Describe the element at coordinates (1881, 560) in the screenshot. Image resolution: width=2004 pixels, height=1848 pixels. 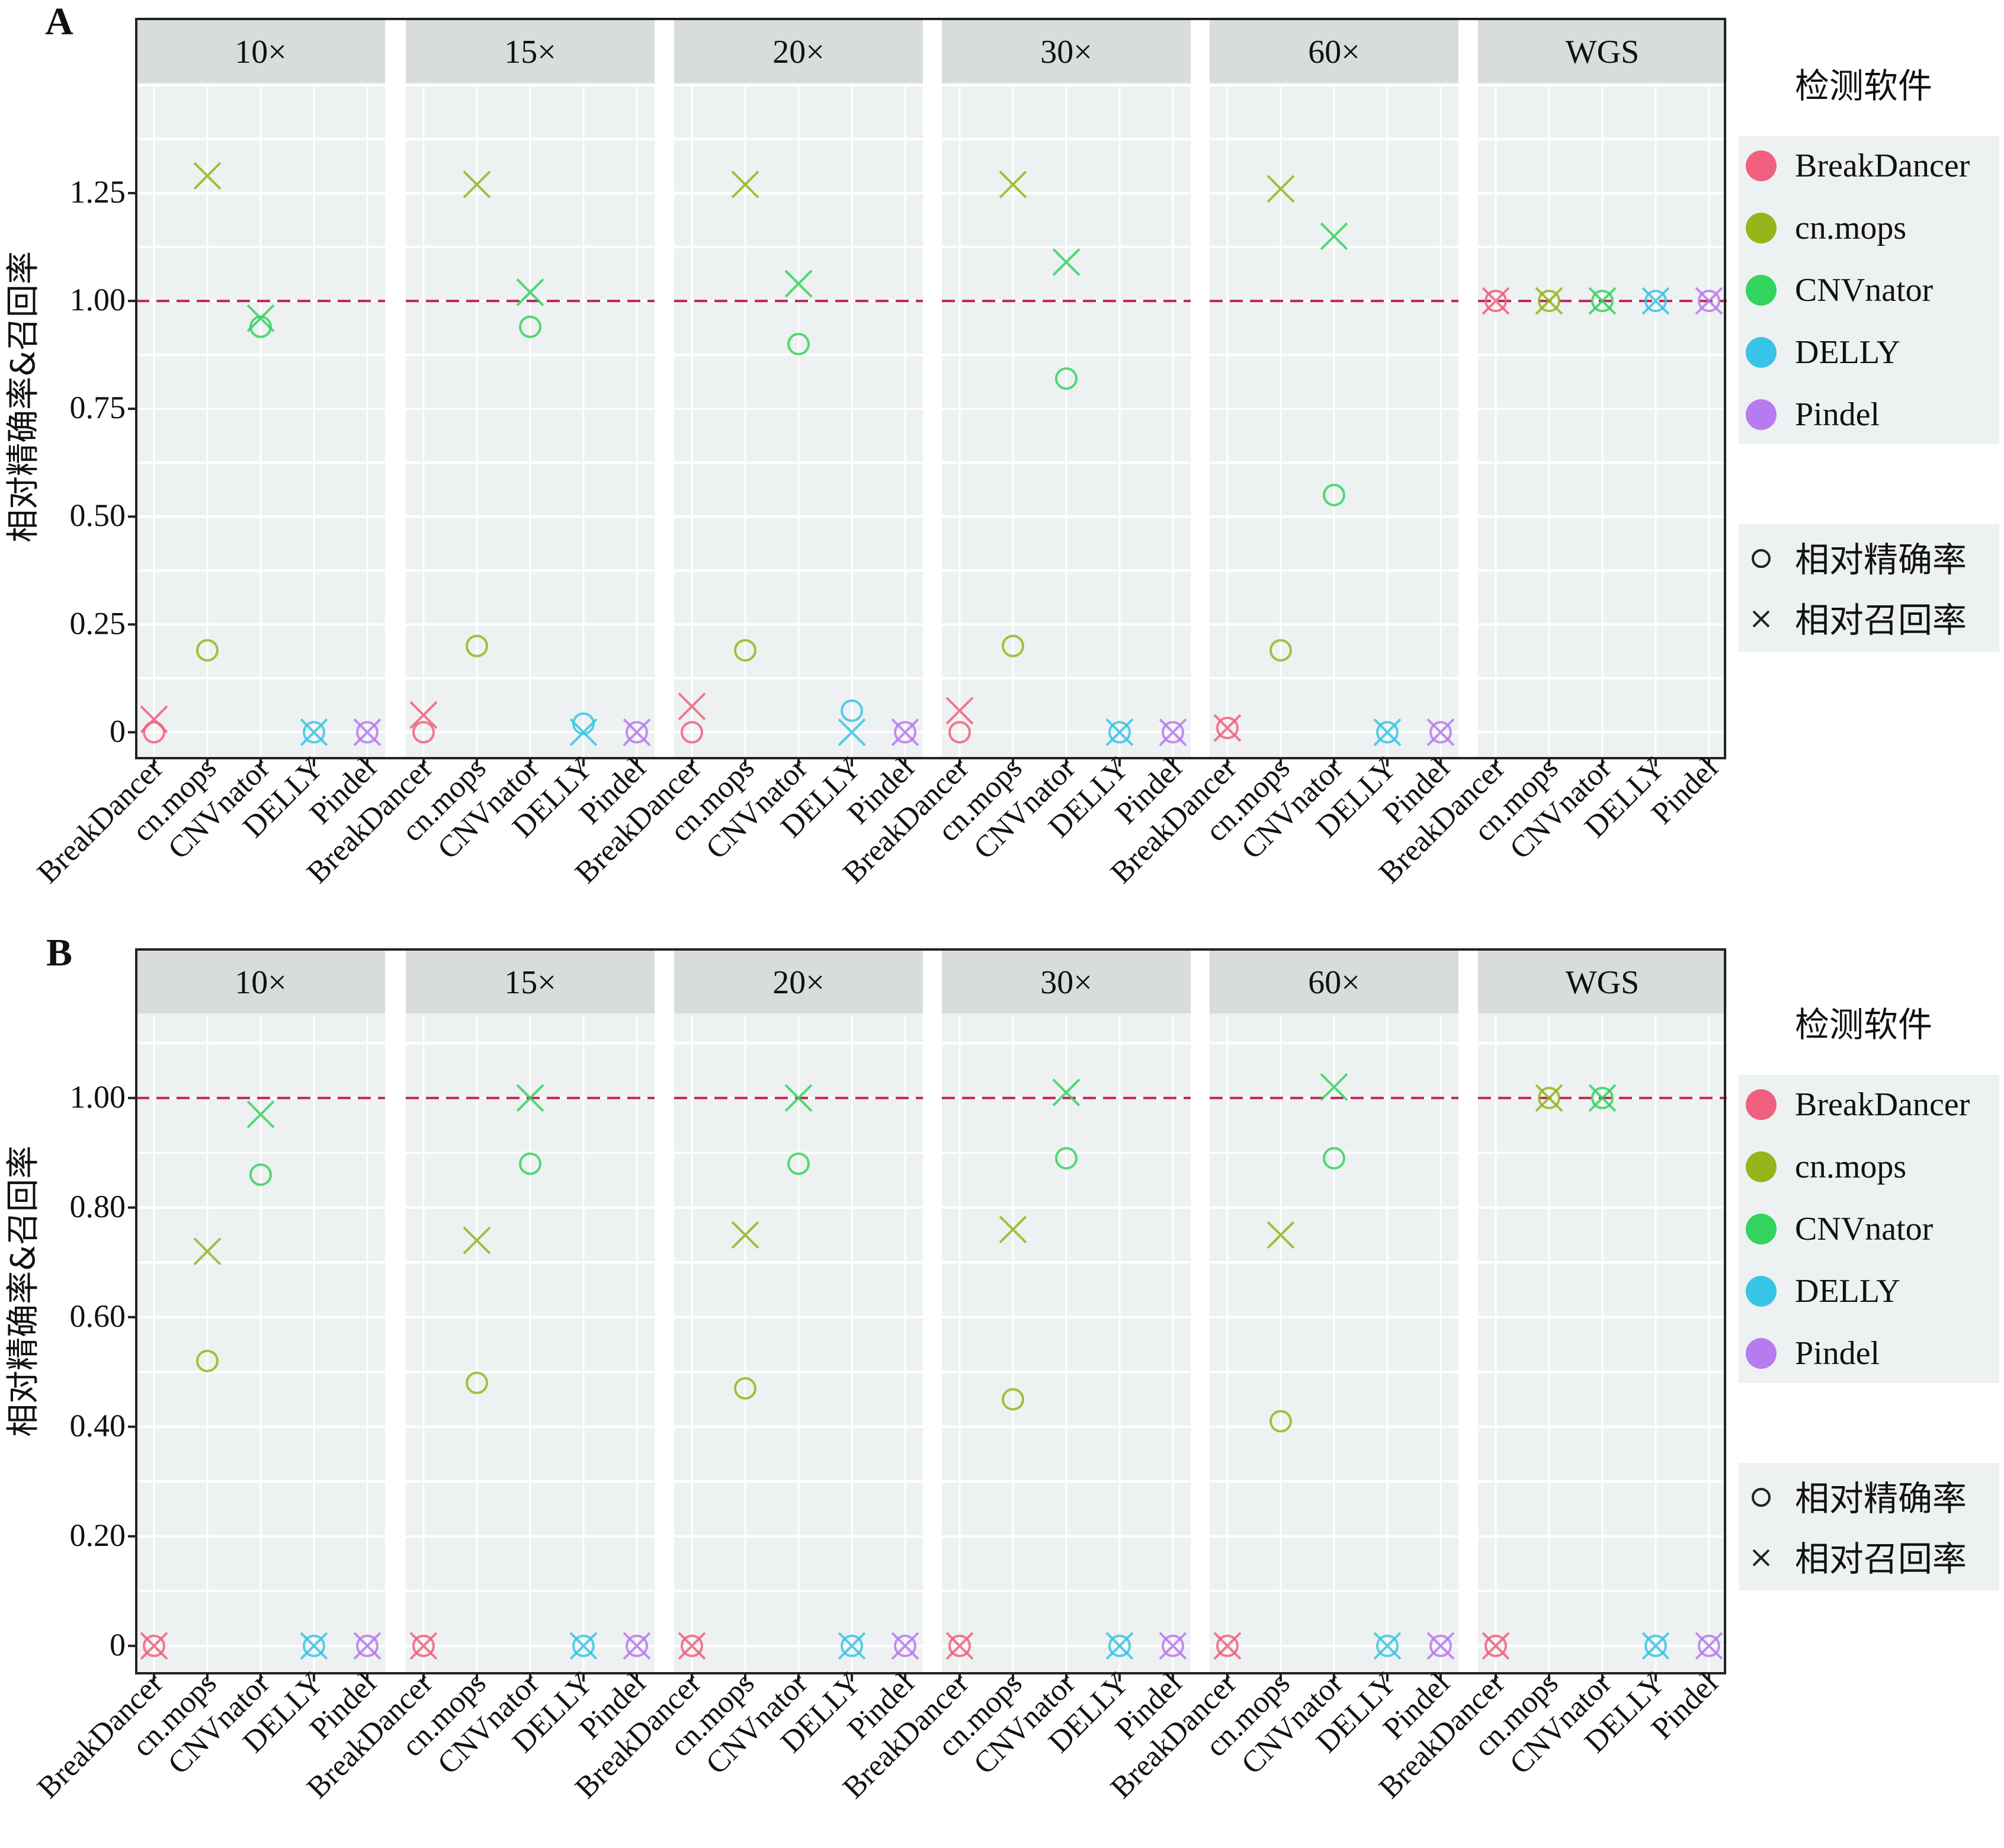
I see `shape-legend-label: 相对精确率` at that location.